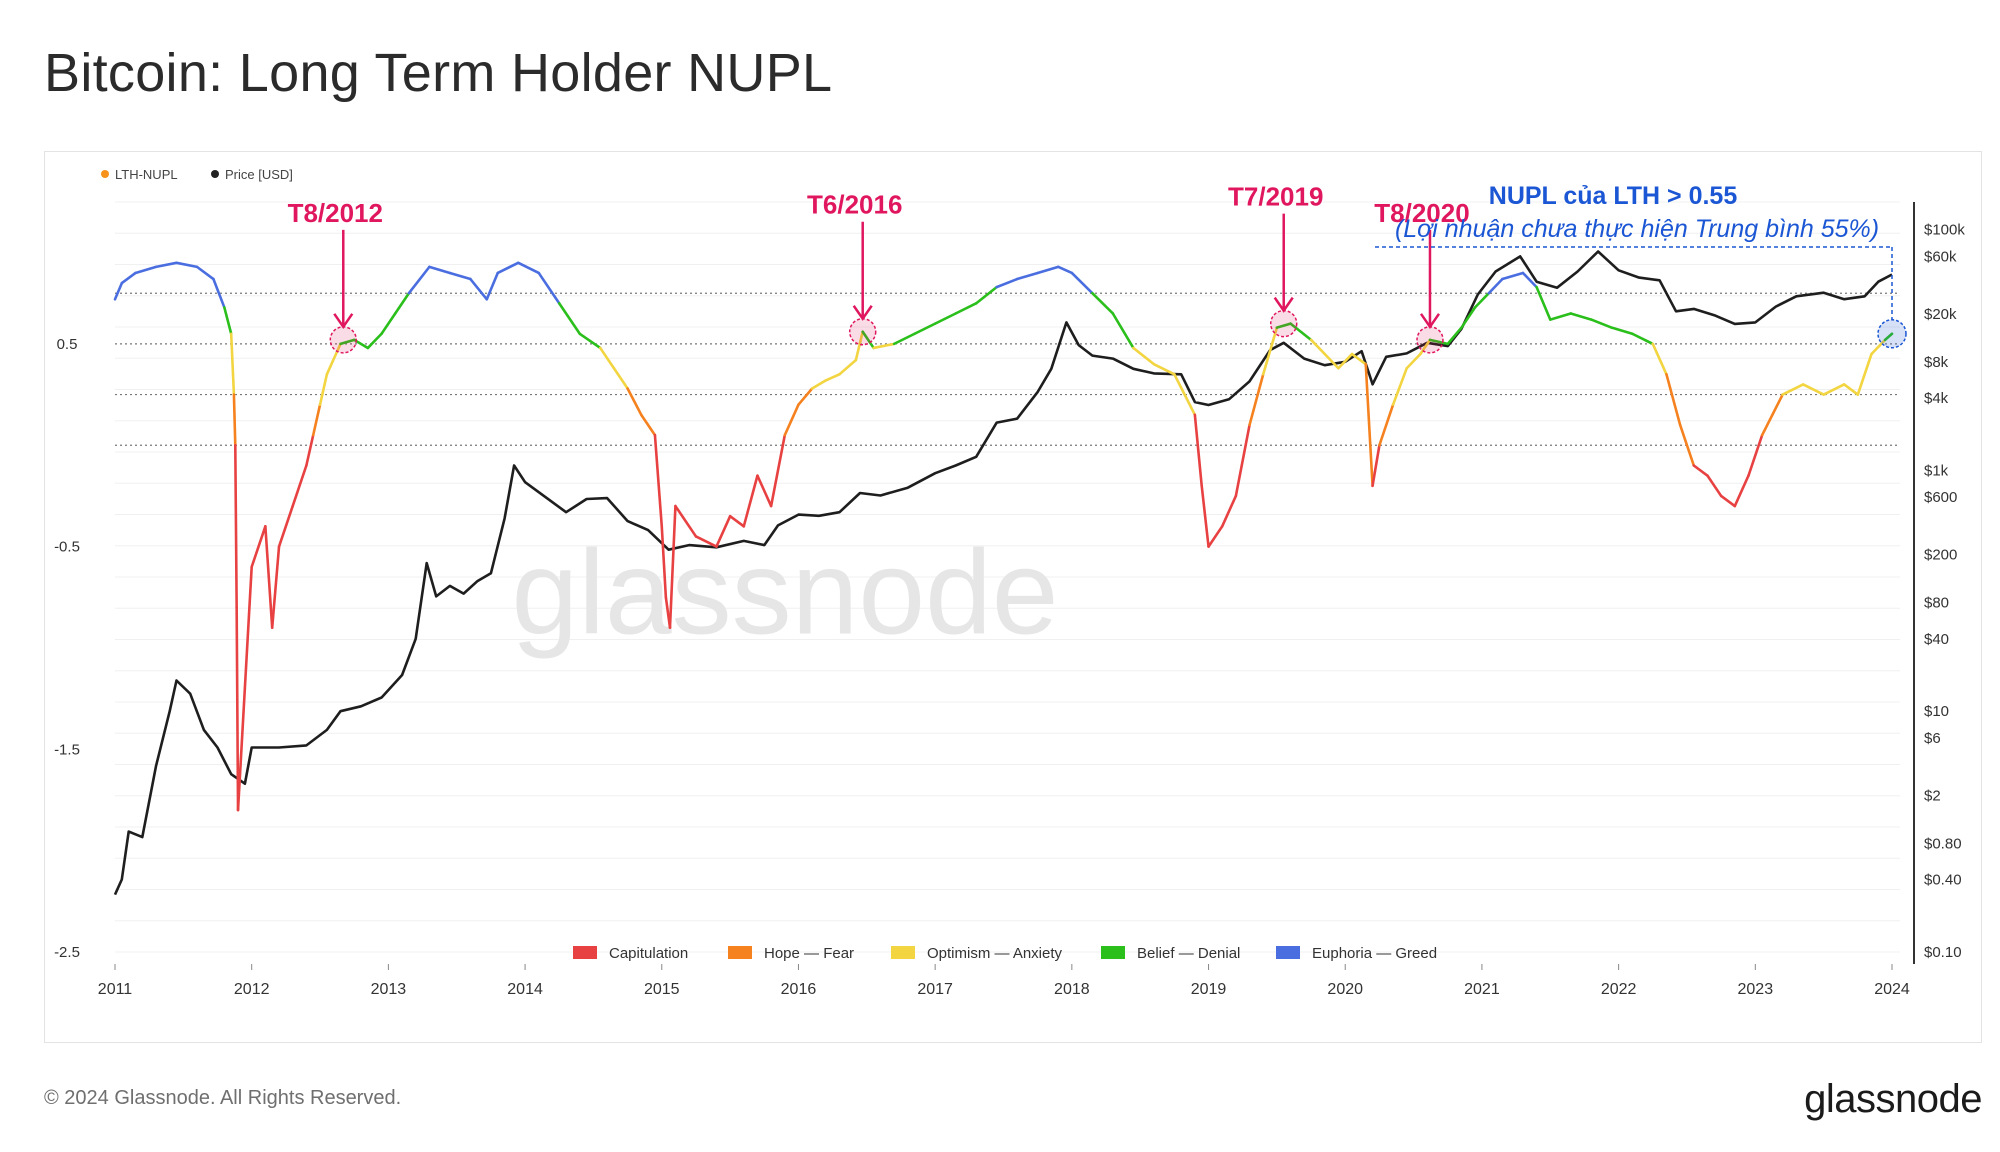 Image resolution: width=2000 pixels, height=1152 pixels. Describe the element at coordinates (1936, 711) in the screenshot. I see `y-right-tick-label: $10` at that location.